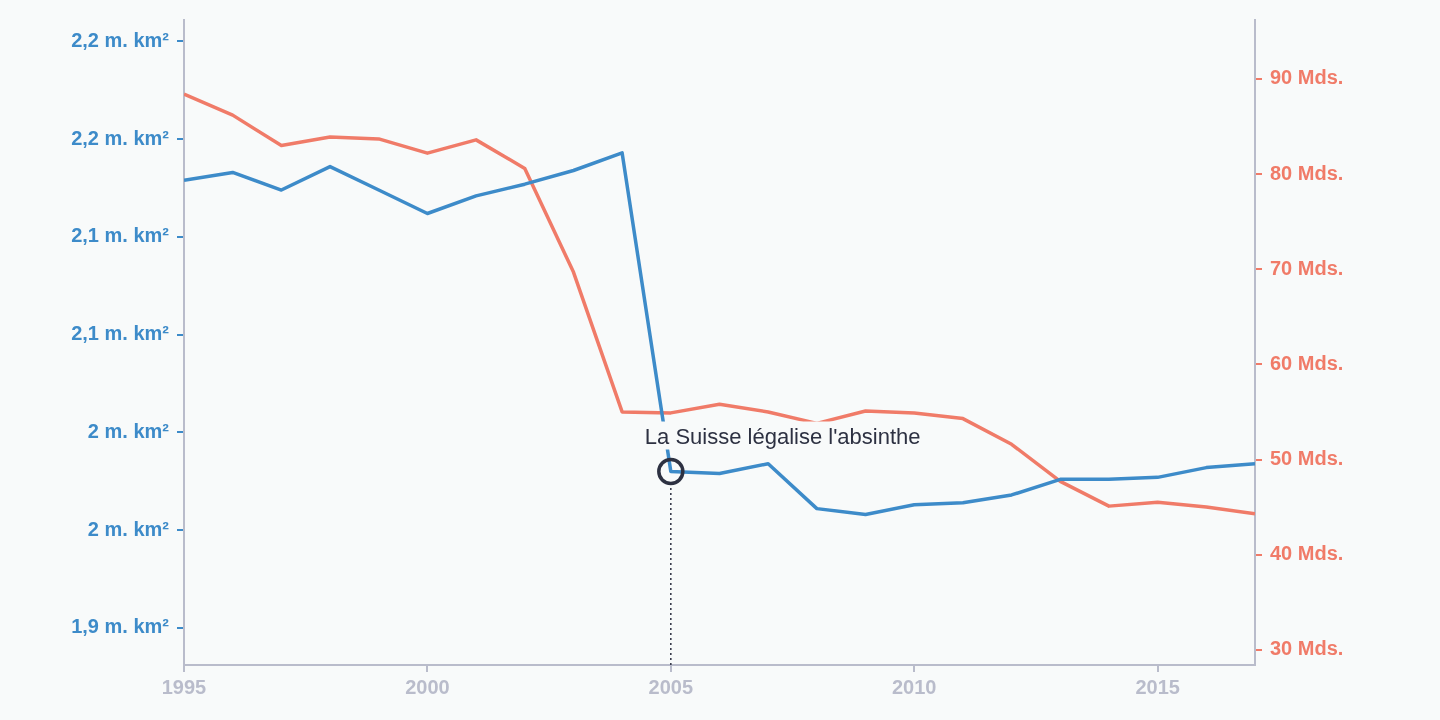 This screenshot has height=720, width=1440. Describe the element at coordinates (671, 686) in the screenshot. I see `x-tick-label: 2005` at that location.